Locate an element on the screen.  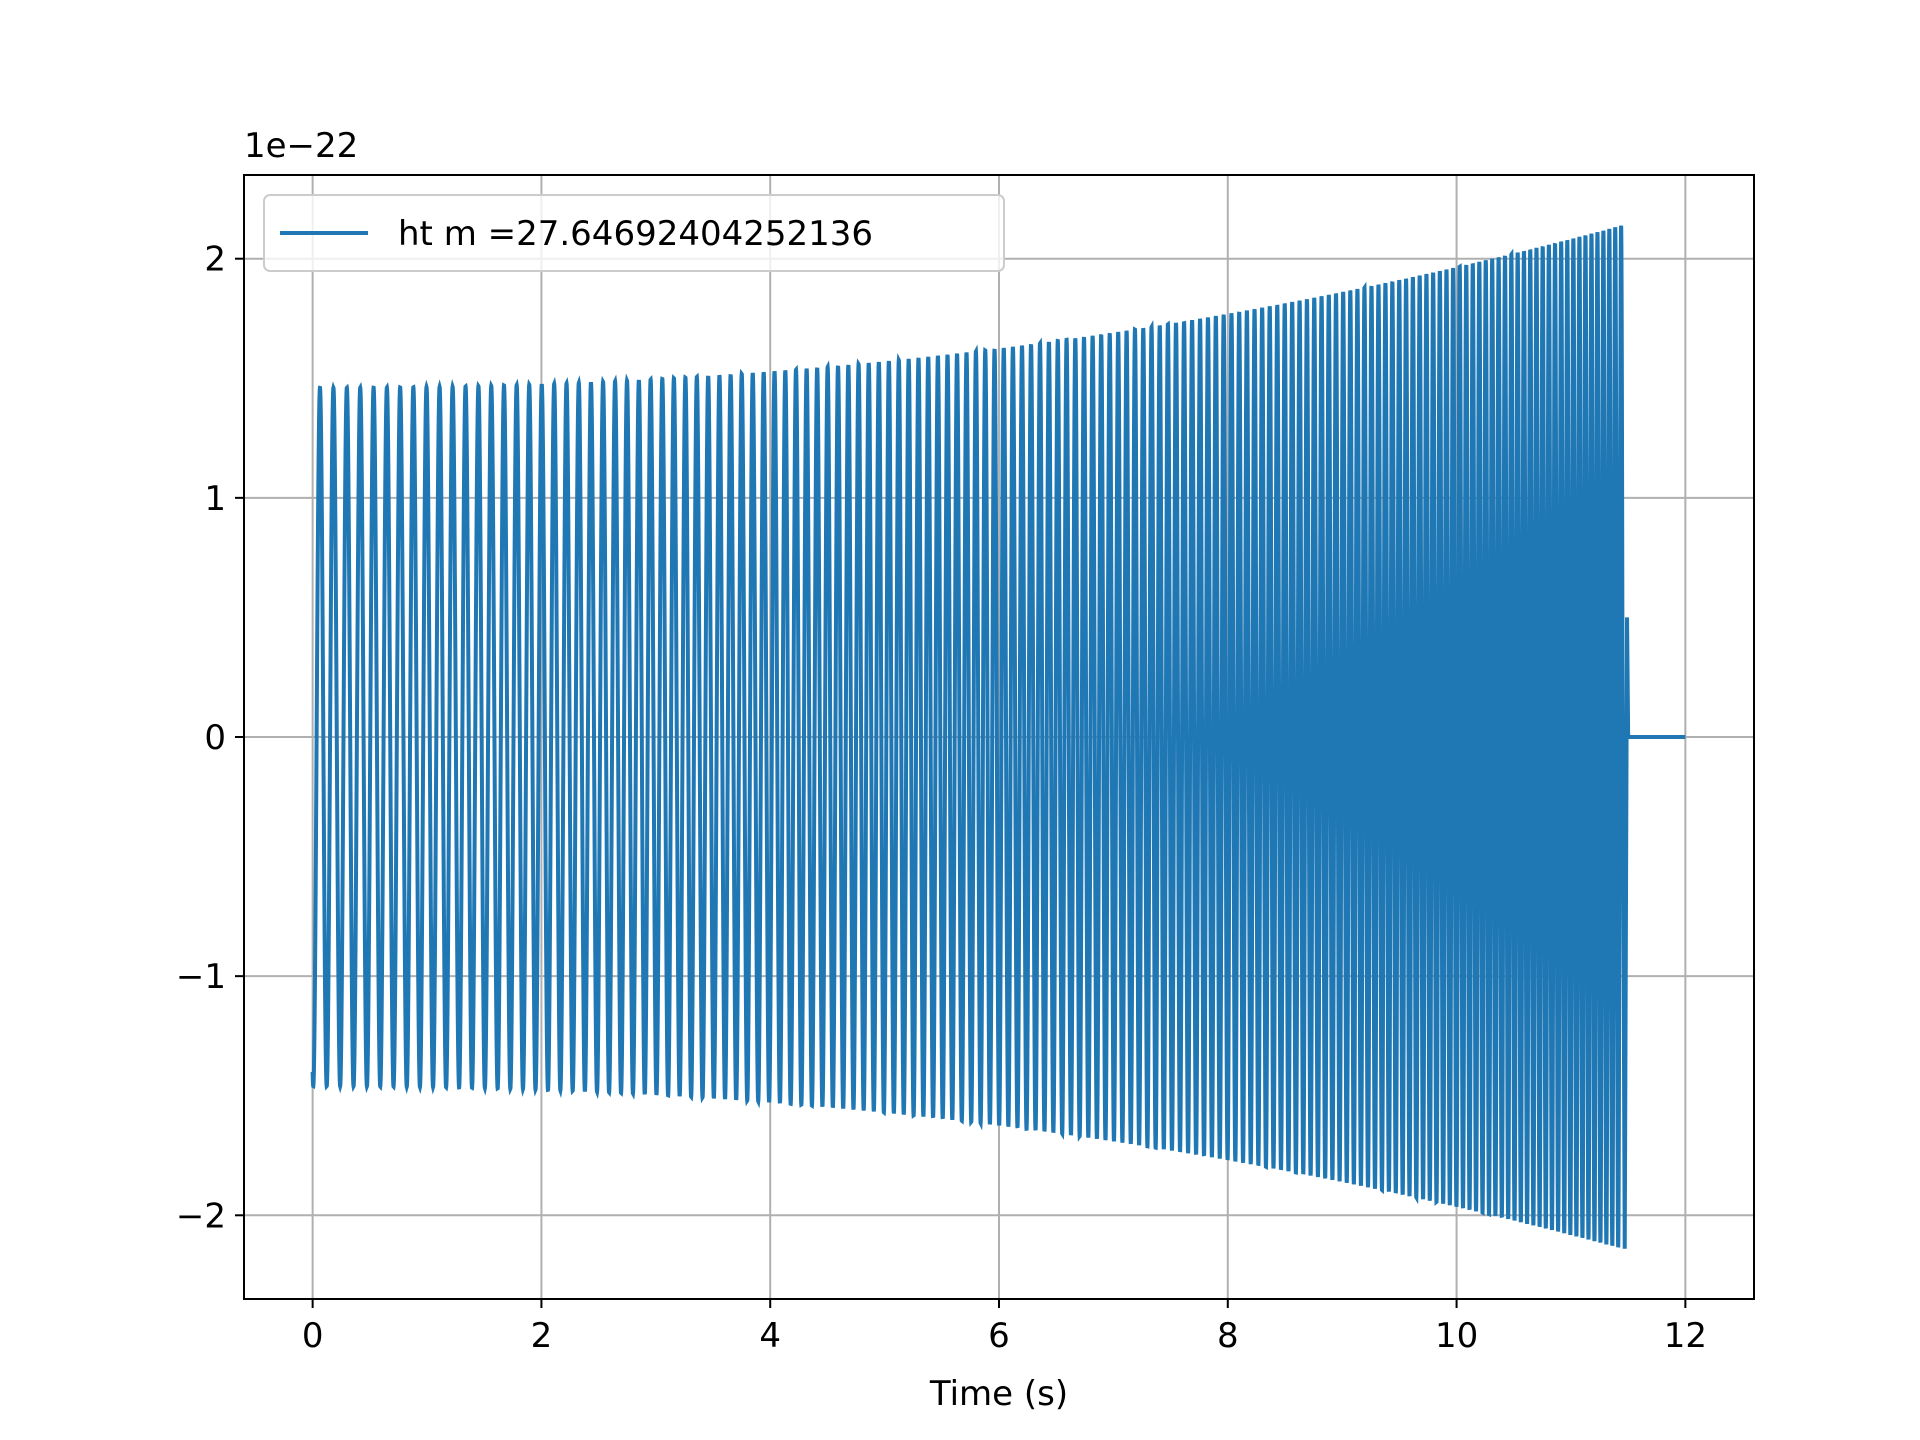
x-tick-label: 8 is located at coordinates (1228, 1336).